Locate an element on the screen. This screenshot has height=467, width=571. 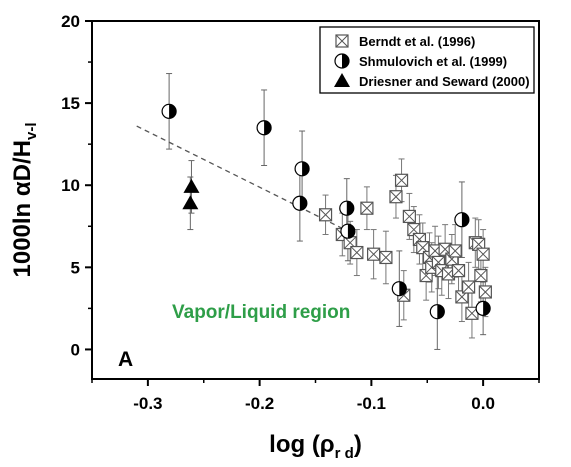
region-annotation: Vapor/Liquid region is located at coordinates (261, 312).